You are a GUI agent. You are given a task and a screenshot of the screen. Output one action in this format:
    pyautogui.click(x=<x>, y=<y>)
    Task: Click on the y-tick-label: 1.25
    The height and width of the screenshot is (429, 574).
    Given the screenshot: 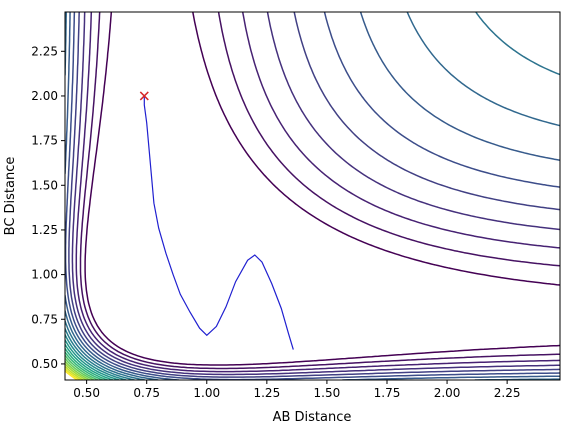 What is the action you would take?
    pyautogui.click(x=44, y=230)
    